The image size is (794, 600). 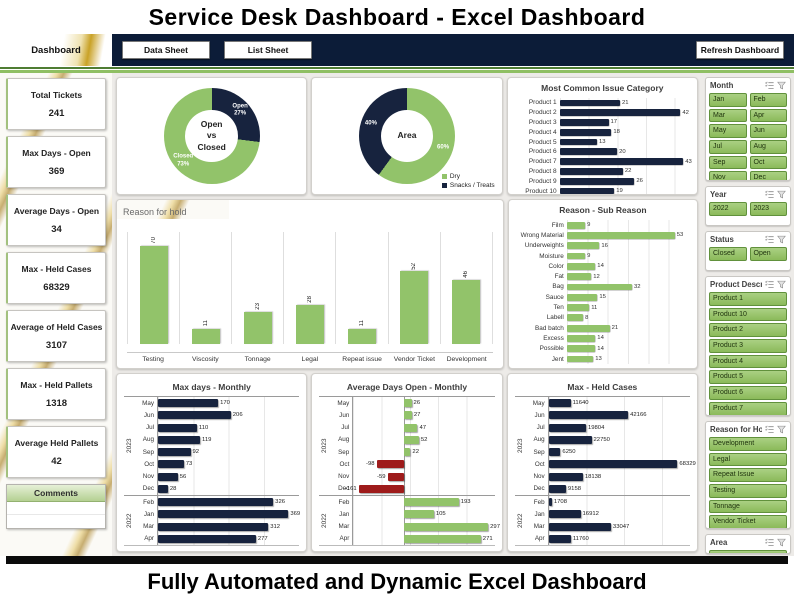 What do you see at coordinates (406, 136) in the screenshot?
I see `donut-chart: Area 60% 40%` at bounding box center [406, 136].